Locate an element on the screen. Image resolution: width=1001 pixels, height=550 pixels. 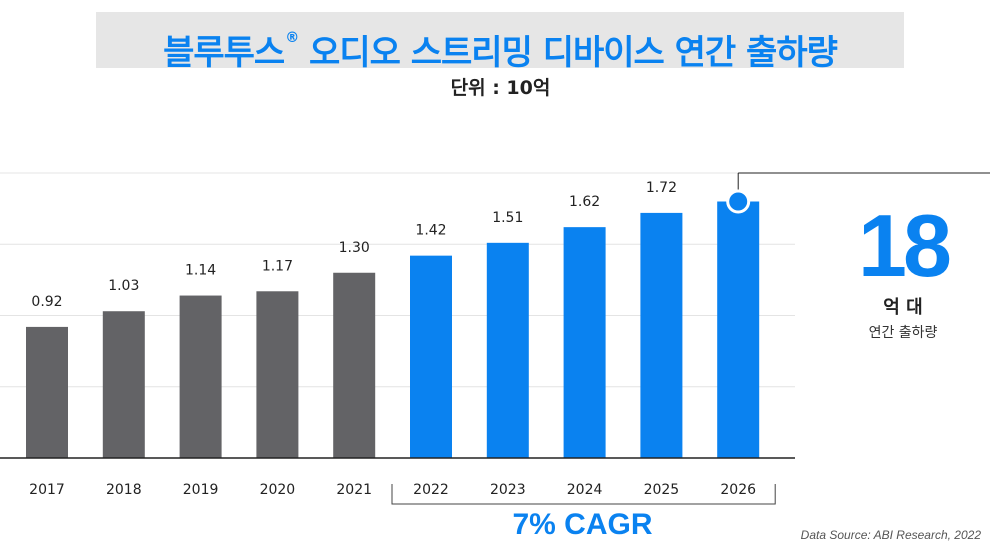
title-rest: 오디오 스트리밍 디바이스 연간 출하량 is located at coordinates (568, 53).